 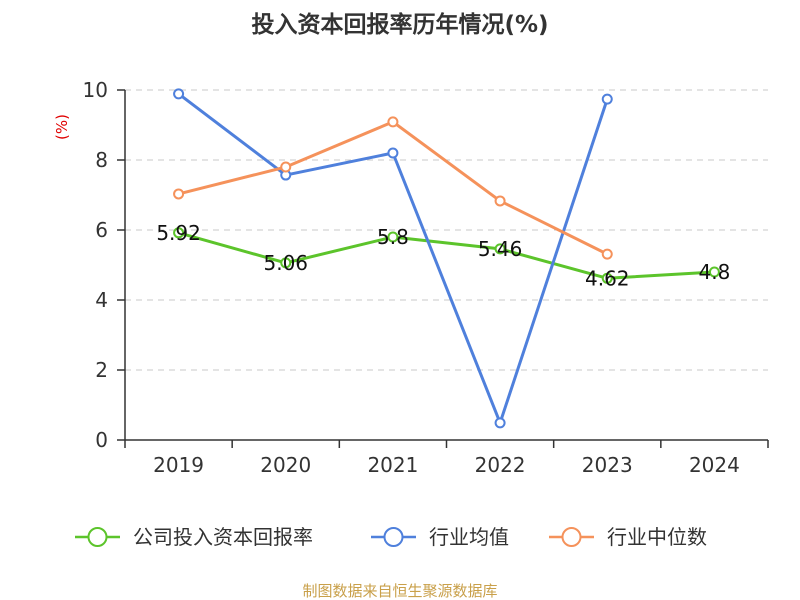 What do you see at coordinates (500, 465) in the screenshot?
I see `x-tick-label: 2022` at bounding box center [500, 465].